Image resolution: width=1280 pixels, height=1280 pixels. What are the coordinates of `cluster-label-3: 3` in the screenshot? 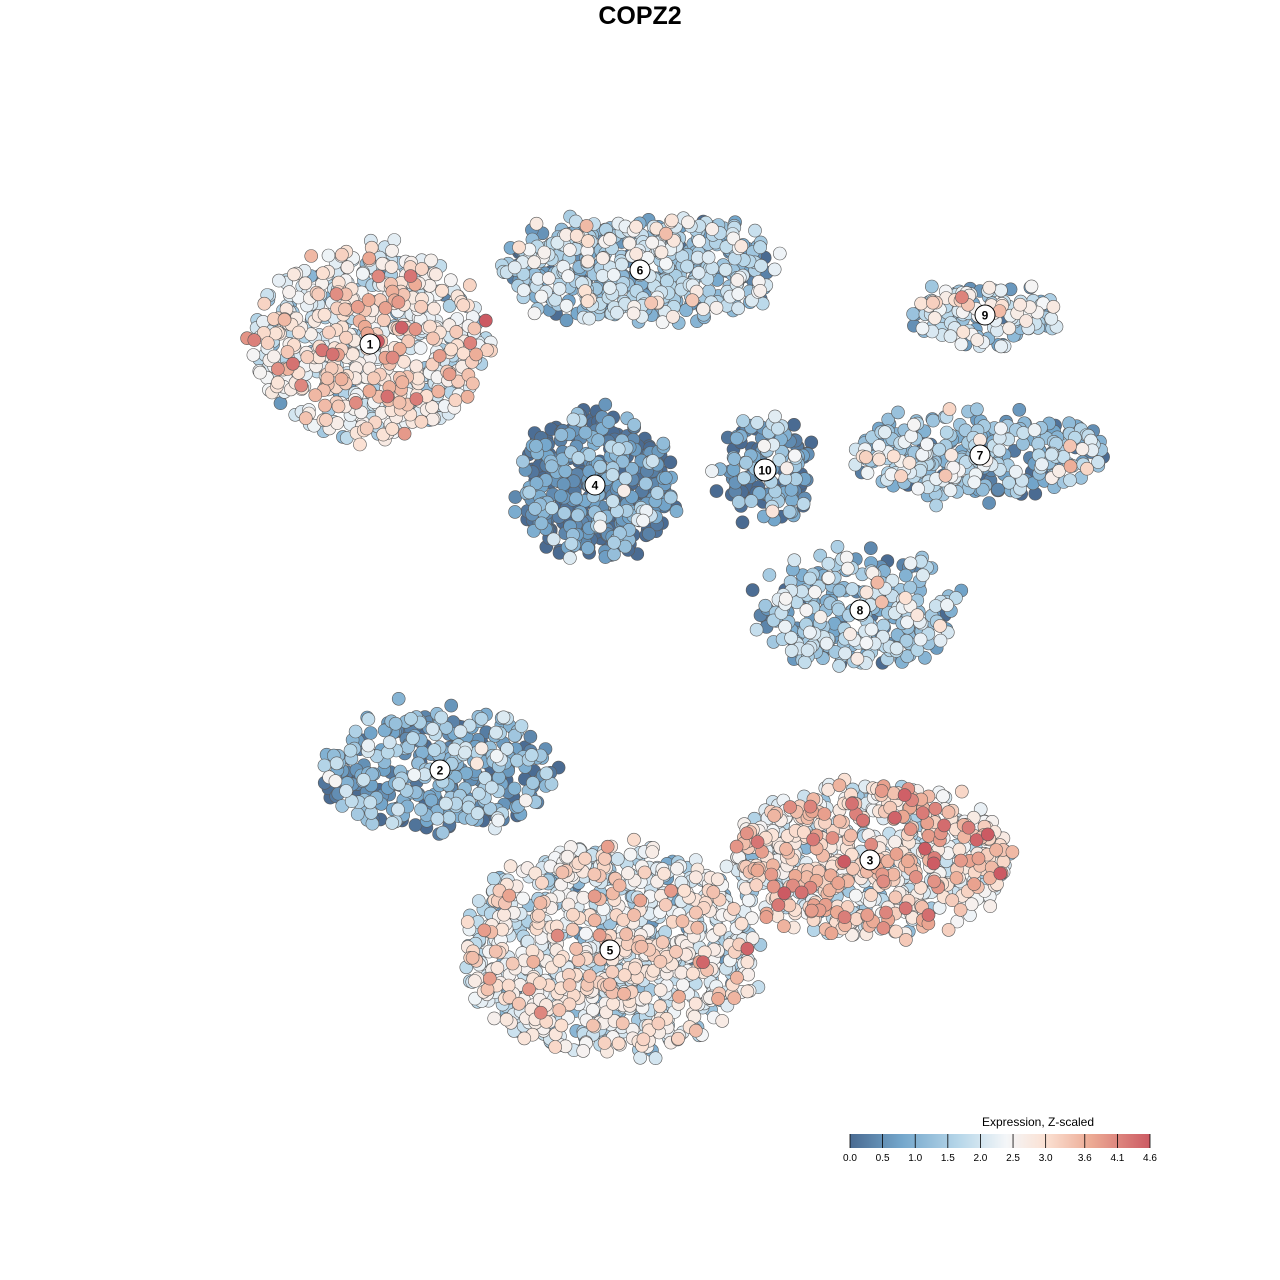 It's located at (870, 860).